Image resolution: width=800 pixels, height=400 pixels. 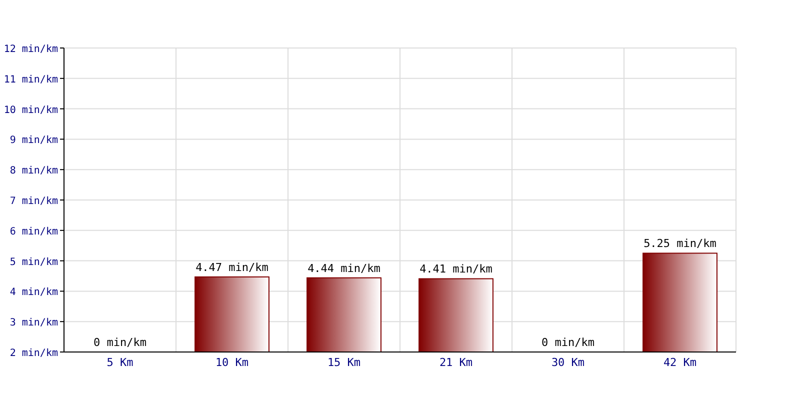 What do you see at coordinates (34, 171) in the screenshot?
I see `y-tick-label: 8 min/km` at bounding box center [34, 171].